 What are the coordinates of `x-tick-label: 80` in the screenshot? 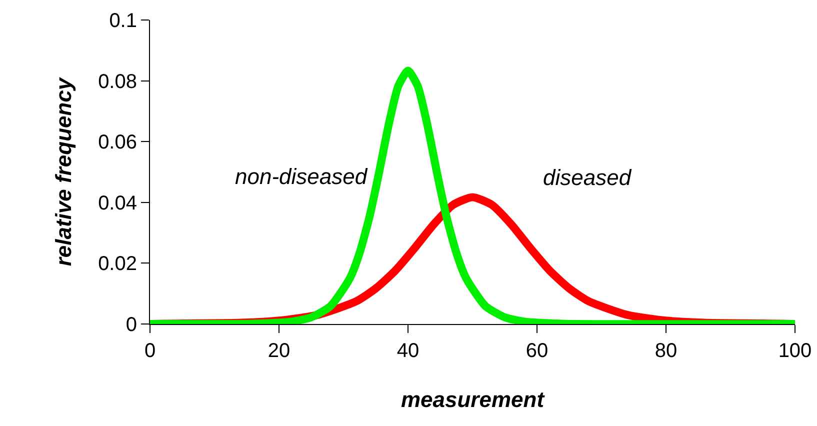 It's located at (666, 351).